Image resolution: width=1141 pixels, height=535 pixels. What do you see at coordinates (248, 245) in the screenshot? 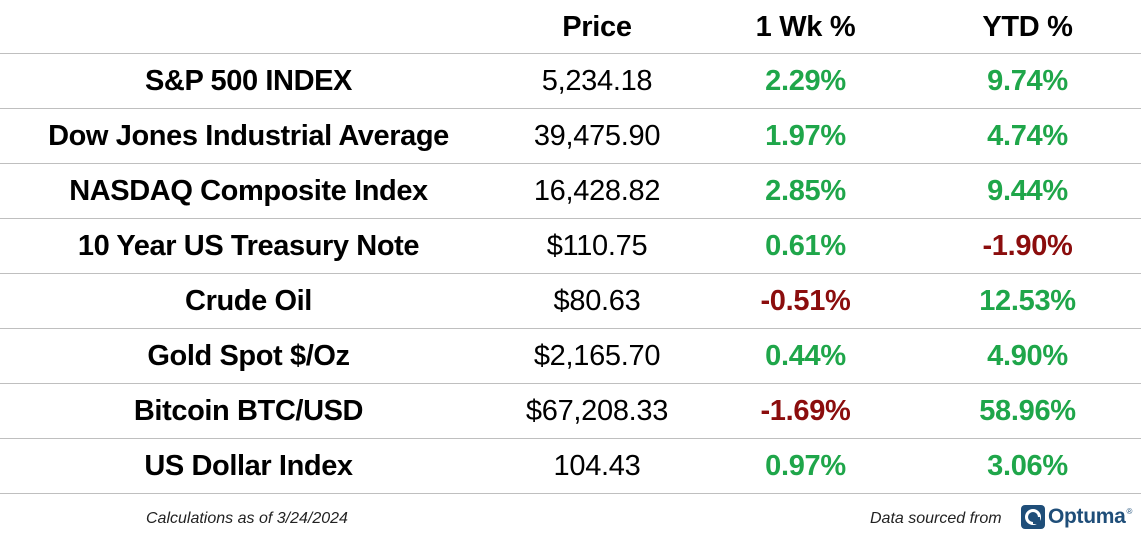
I see `instrument-name: 10 Year US Treasury Note` at bounding box center [248, 245].